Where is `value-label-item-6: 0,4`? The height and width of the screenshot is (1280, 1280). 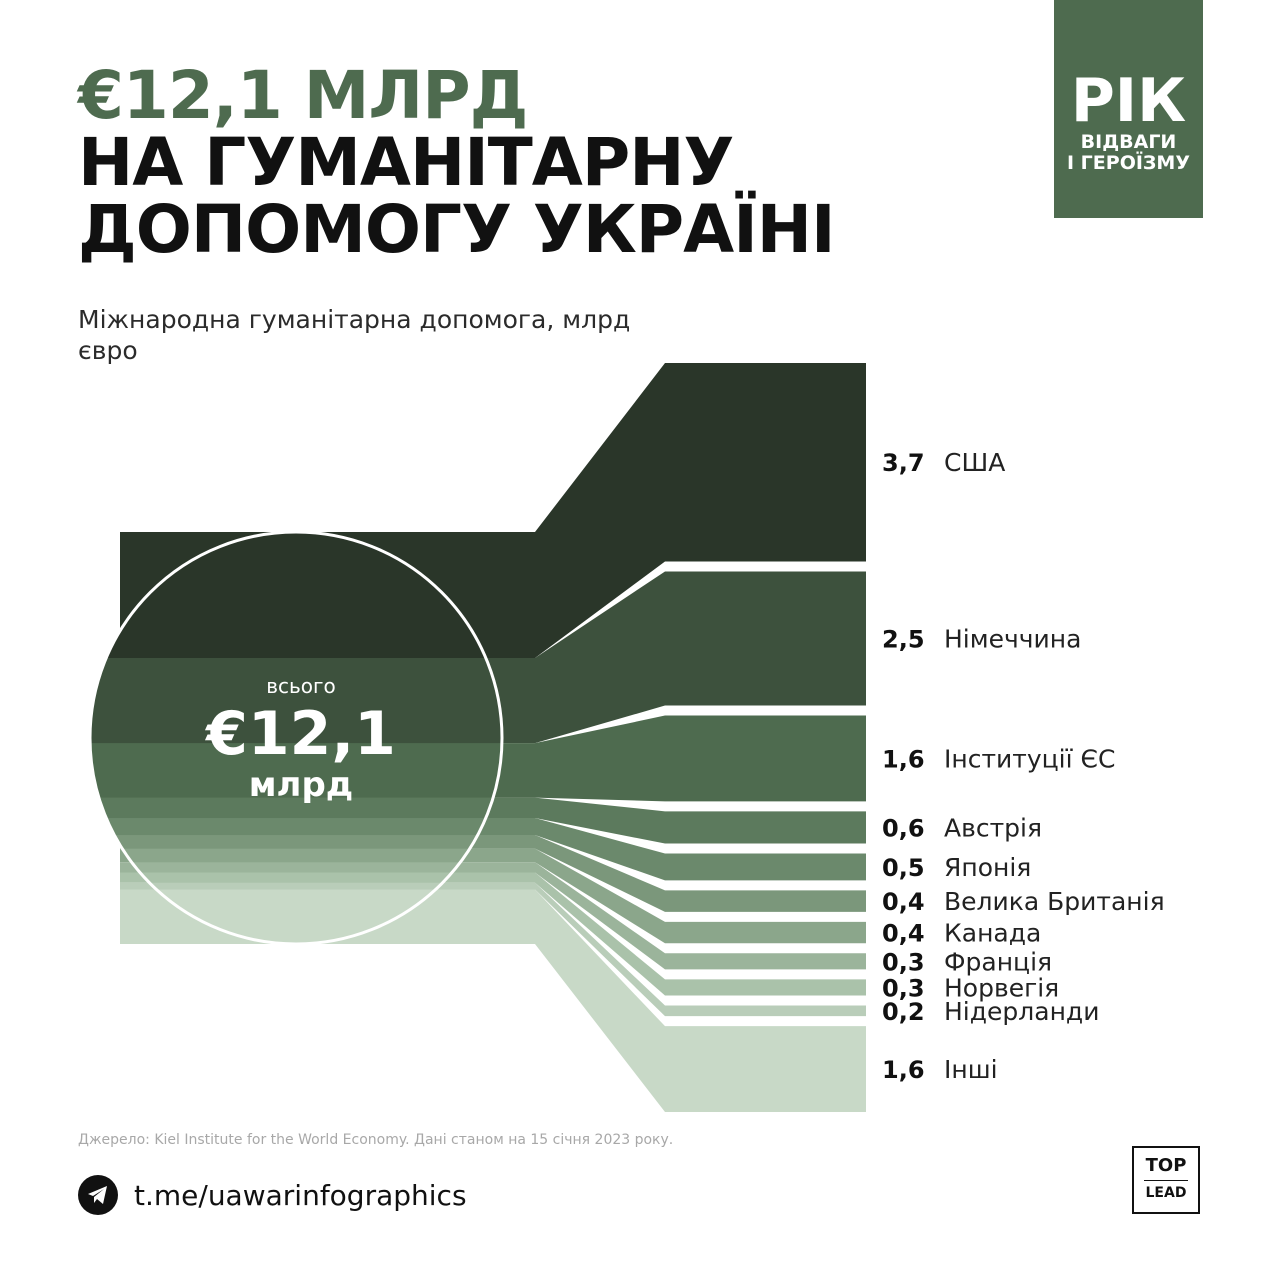
value-label-item-6: 0,4 is located at coordinates (903, 934).